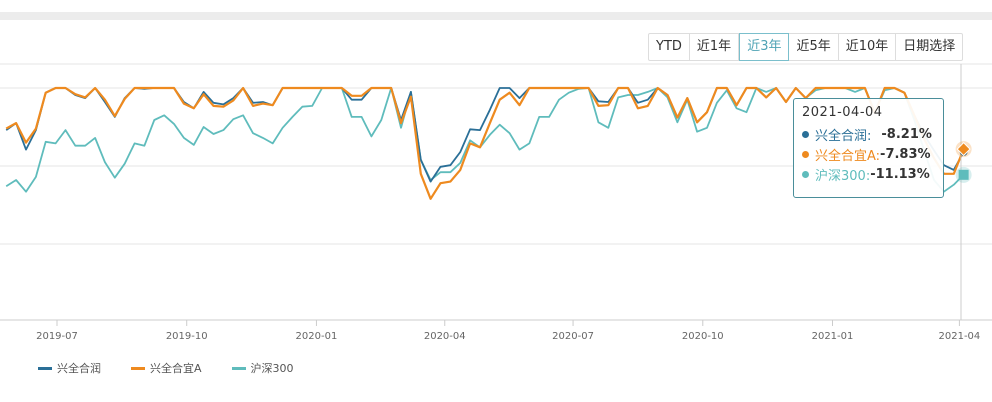 The height and width of the screenshot is (402, 992). I want to click on x-tick-label: 2019-07, so click(57, 336).